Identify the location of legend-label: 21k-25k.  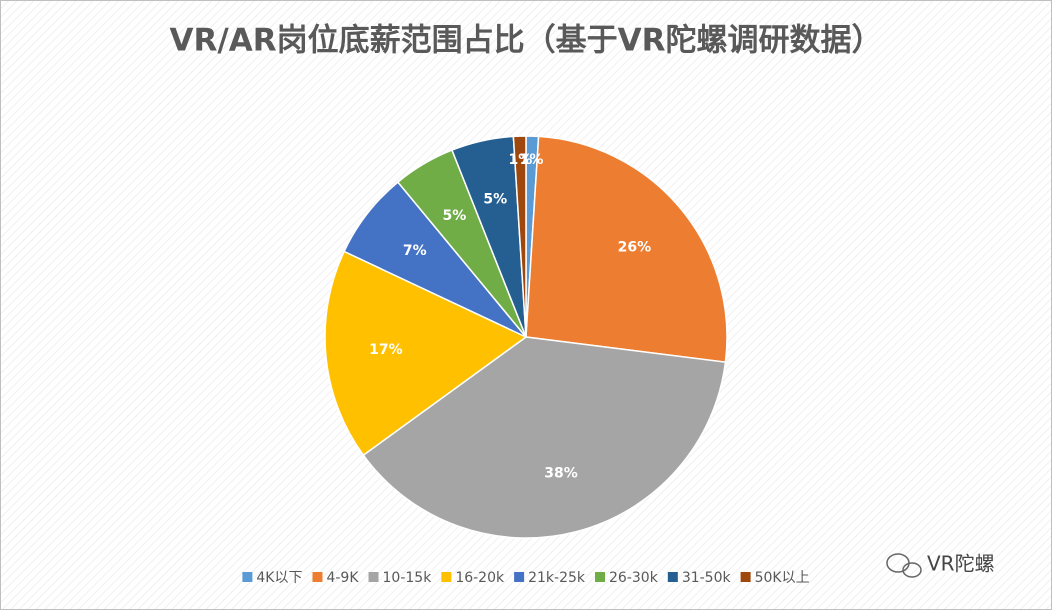
(557, 578).